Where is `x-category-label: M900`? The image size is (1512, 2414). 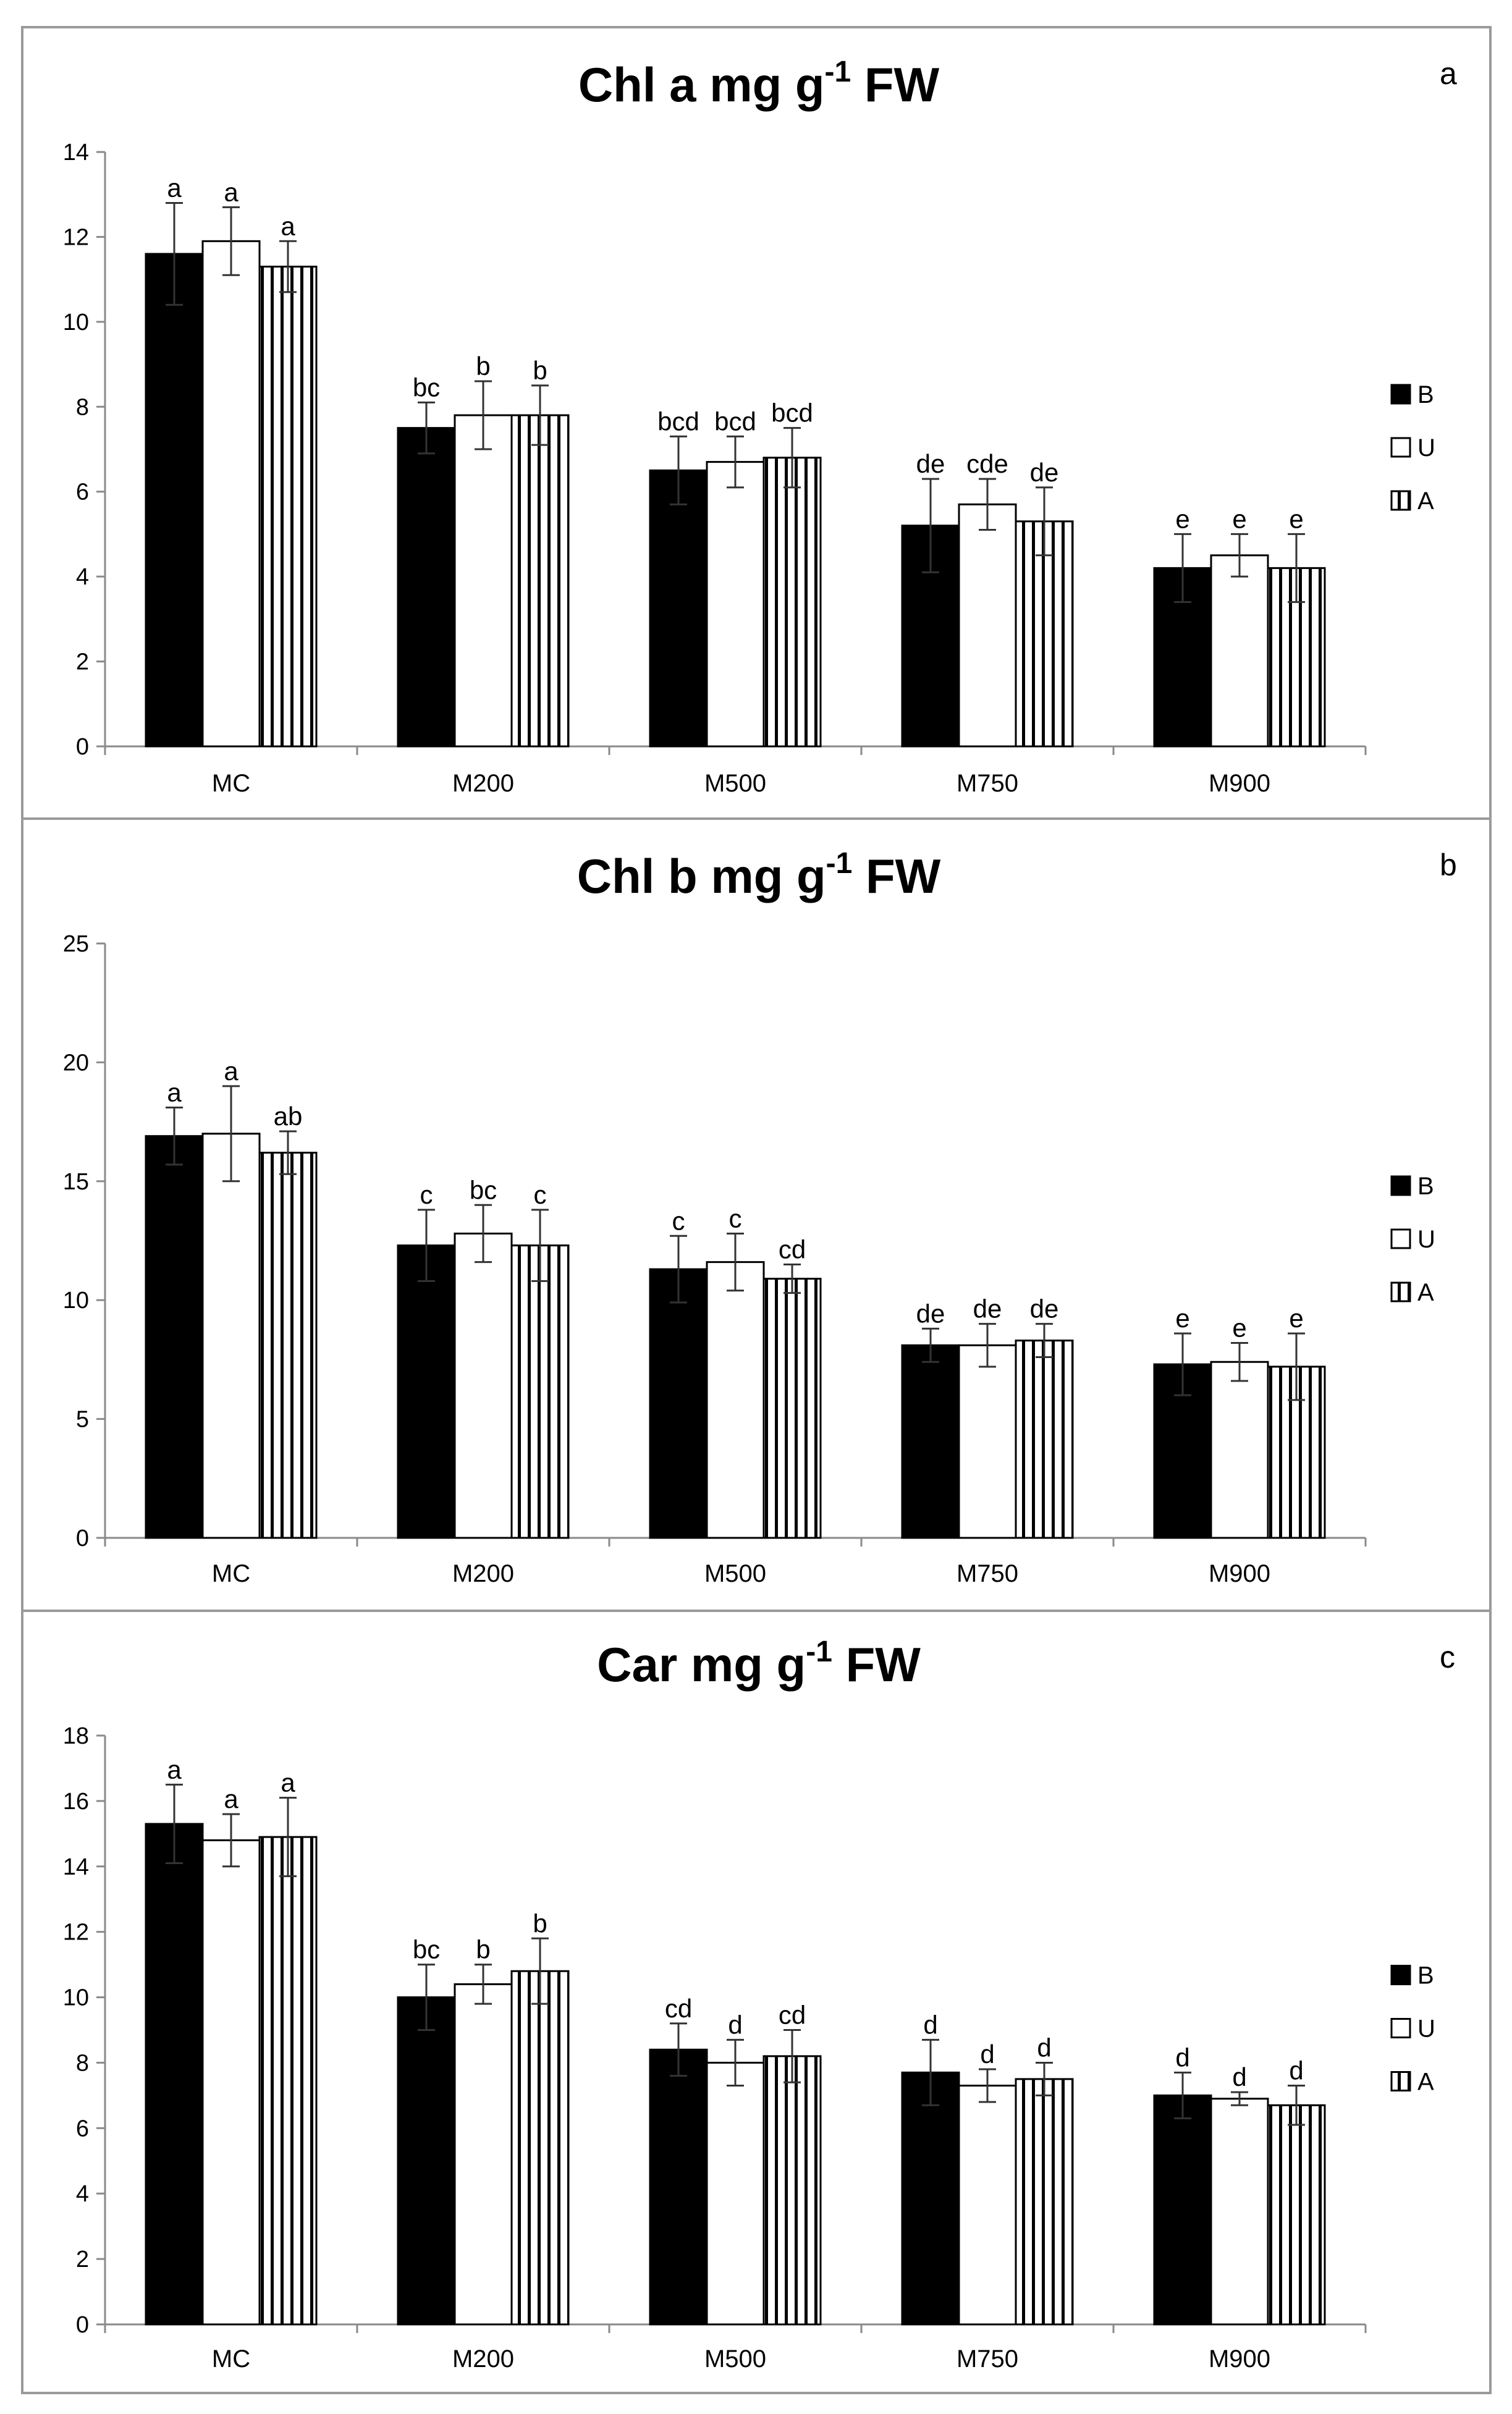
x-category-label: M900 is located at coordinates (1239, 783).